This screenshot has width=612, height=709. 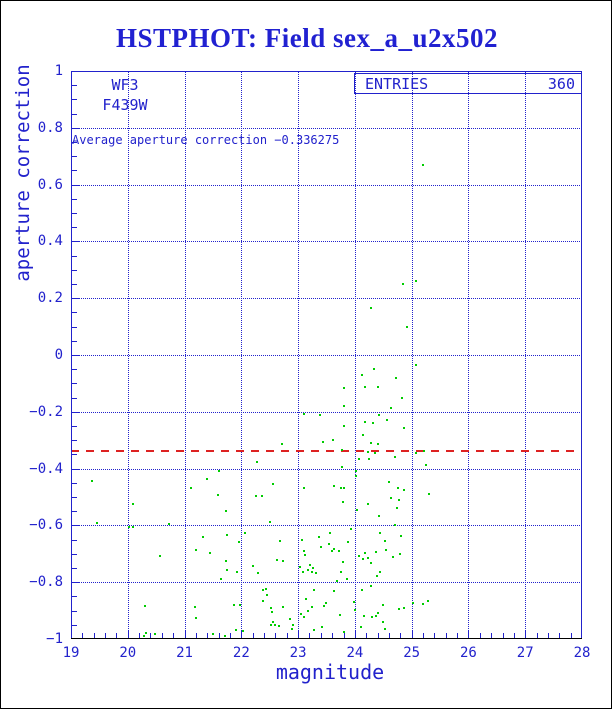 What do you see at coordinates (46, 411) in the screenshot?
I see `y-tick-label: −0.2` at bounding box center [46, 411].